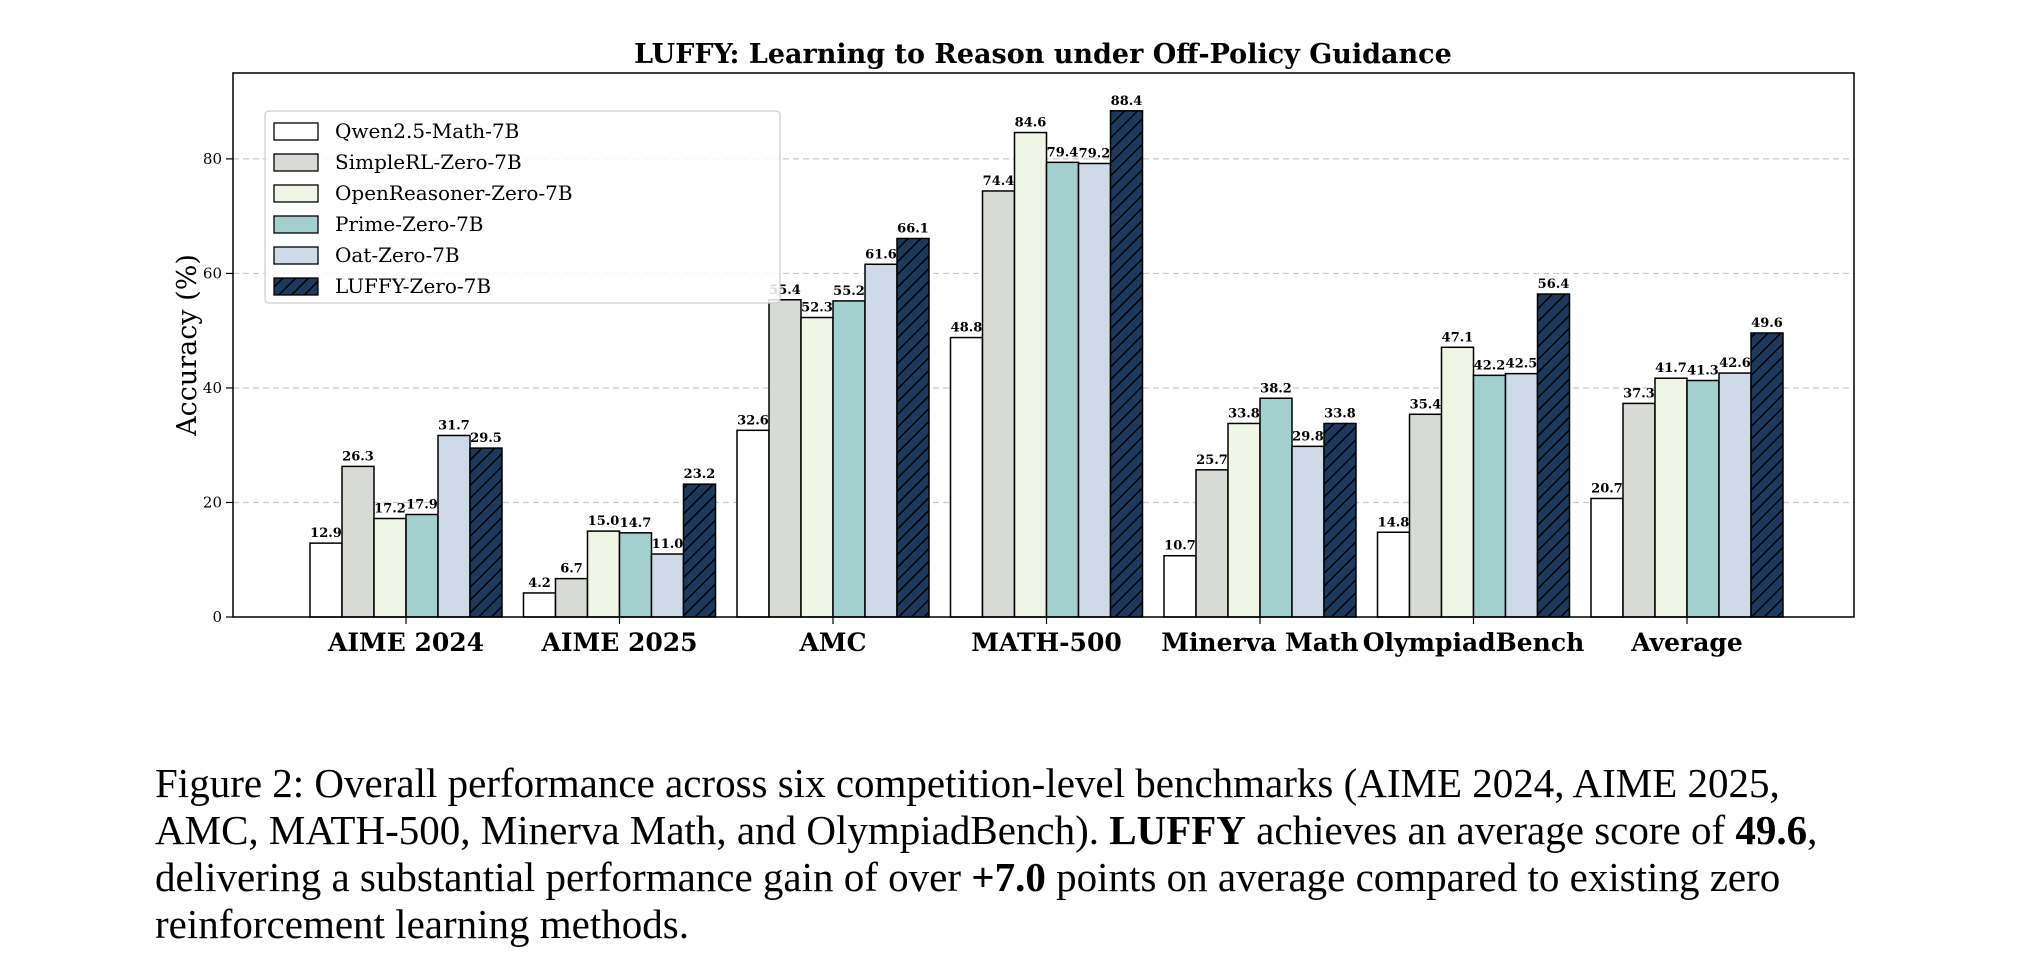  Describe the element at coordinates (1127, 101) in the screenshot. I see `data-label: 88.4` at that location.